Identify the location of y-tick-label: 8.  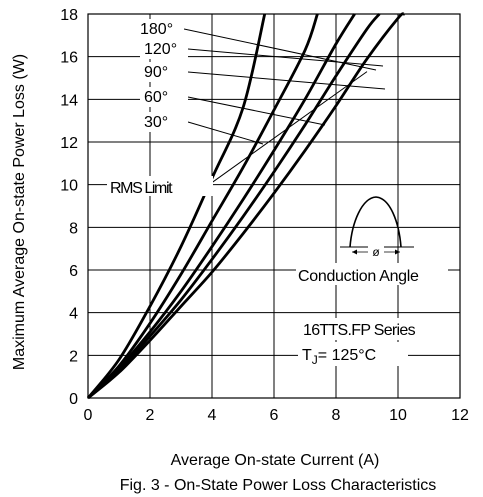
(73, 228).